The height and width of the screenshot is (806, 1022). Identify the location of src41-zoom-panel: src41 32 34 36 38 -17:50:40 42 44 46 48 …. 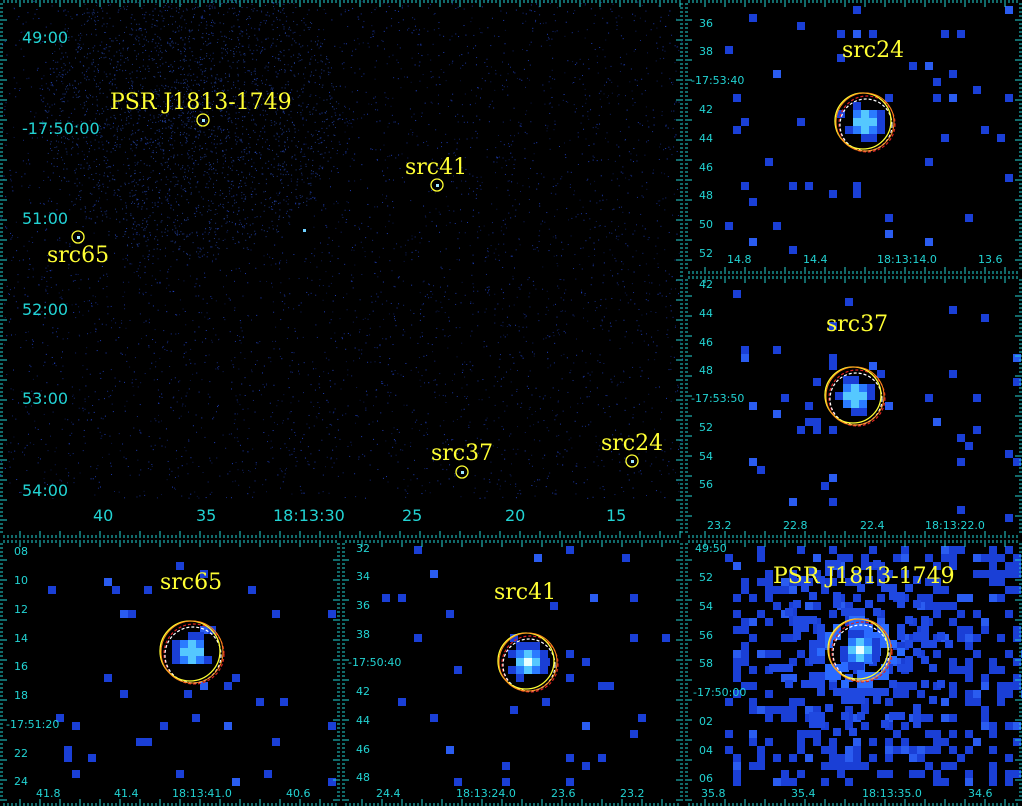
(512, 673).